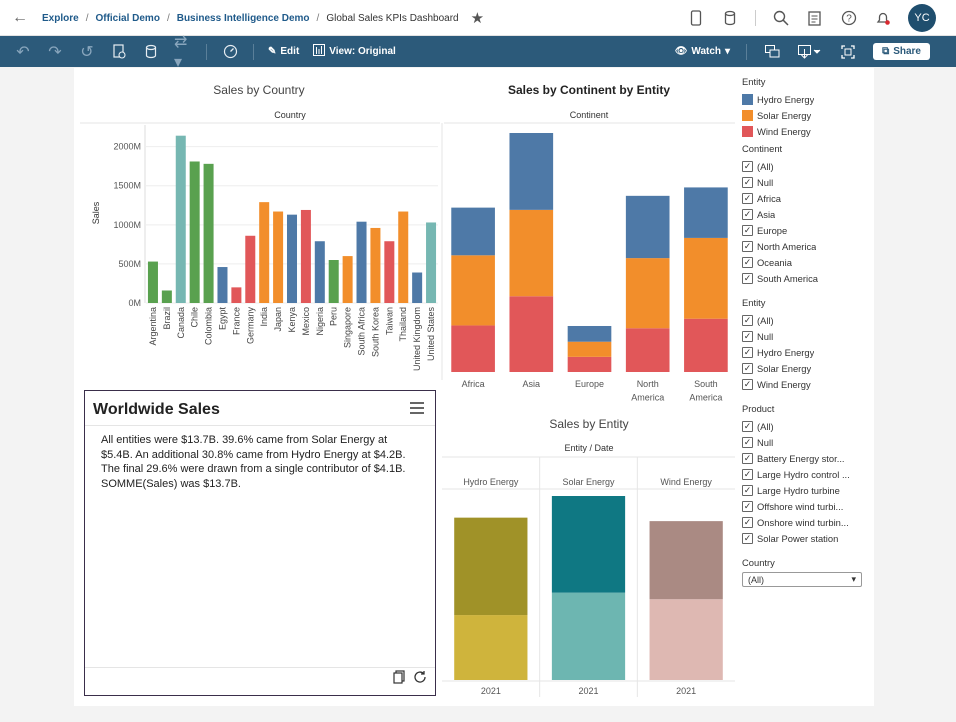  Describe the element at coordinates (807, 230) in the screenshot. I see `continent-filter-item: ✓ Europe` at that location.